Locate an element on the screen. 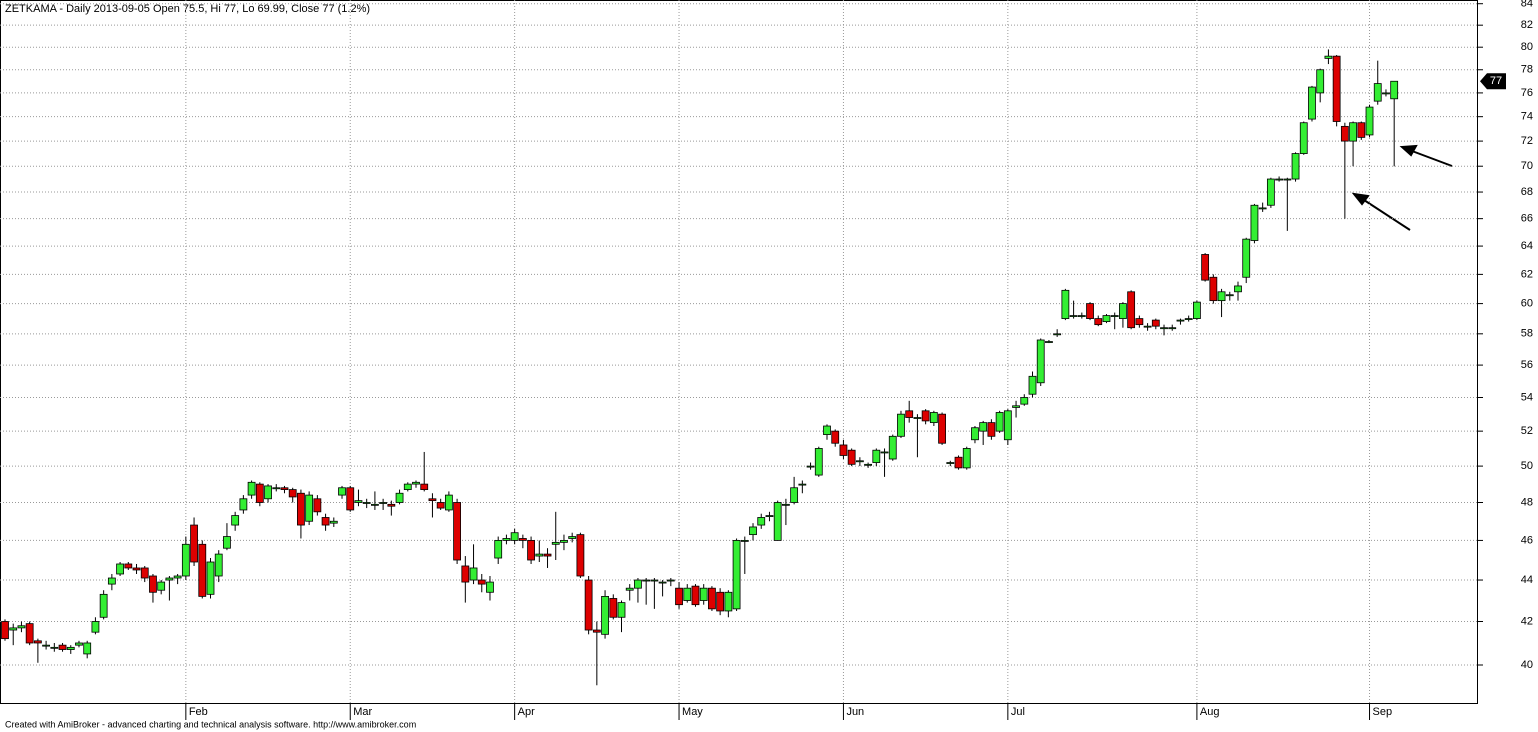  y-tick-label: 50 is located at coordinates (1527, 466).